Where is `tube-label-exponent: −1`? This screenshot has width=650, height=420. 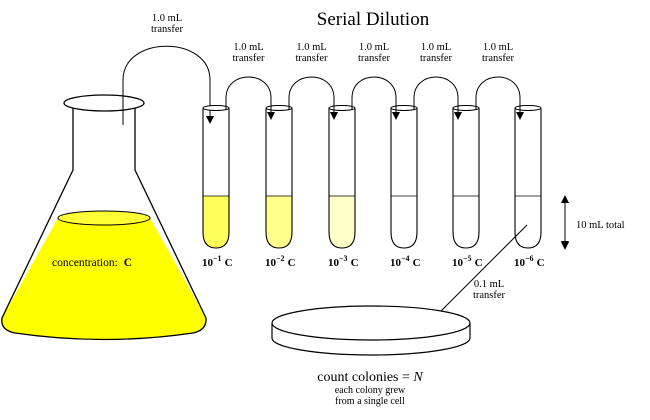 tube-label-exponent: −1 is located at coordinates (217, 258).